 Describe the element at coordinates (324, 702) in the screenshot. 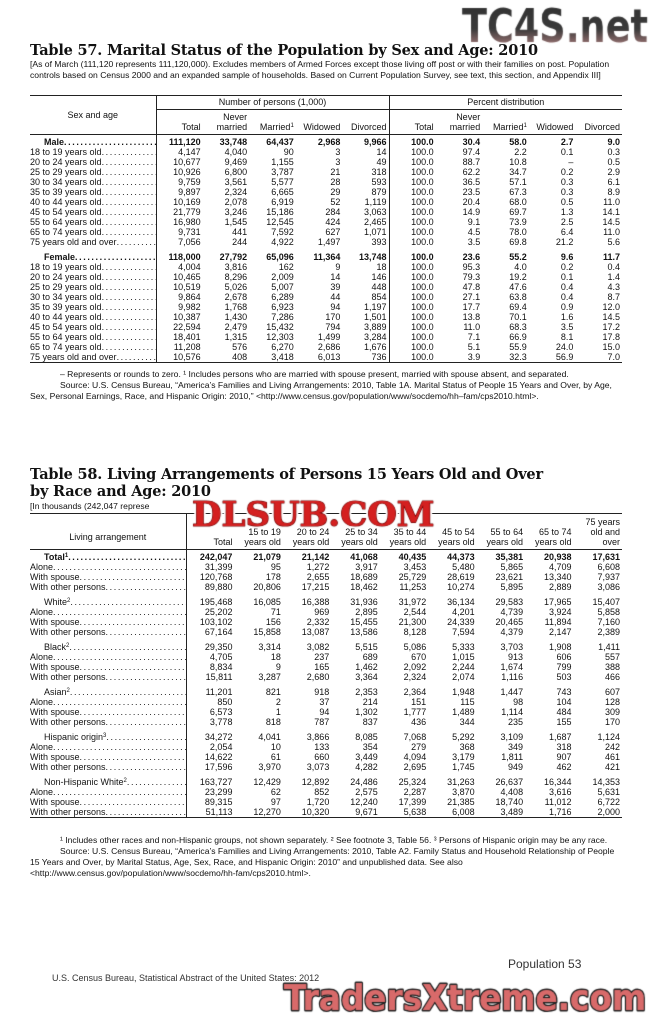

I see `data-cell: 37` at that location.